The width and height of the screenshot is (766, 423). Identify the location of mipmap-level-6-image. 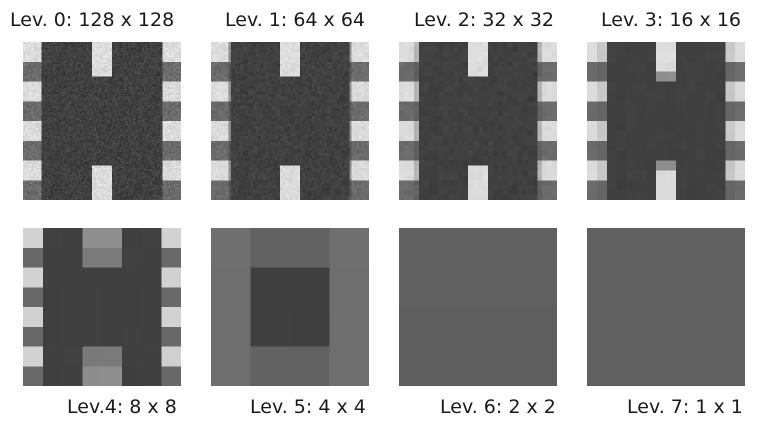
(478, 307).